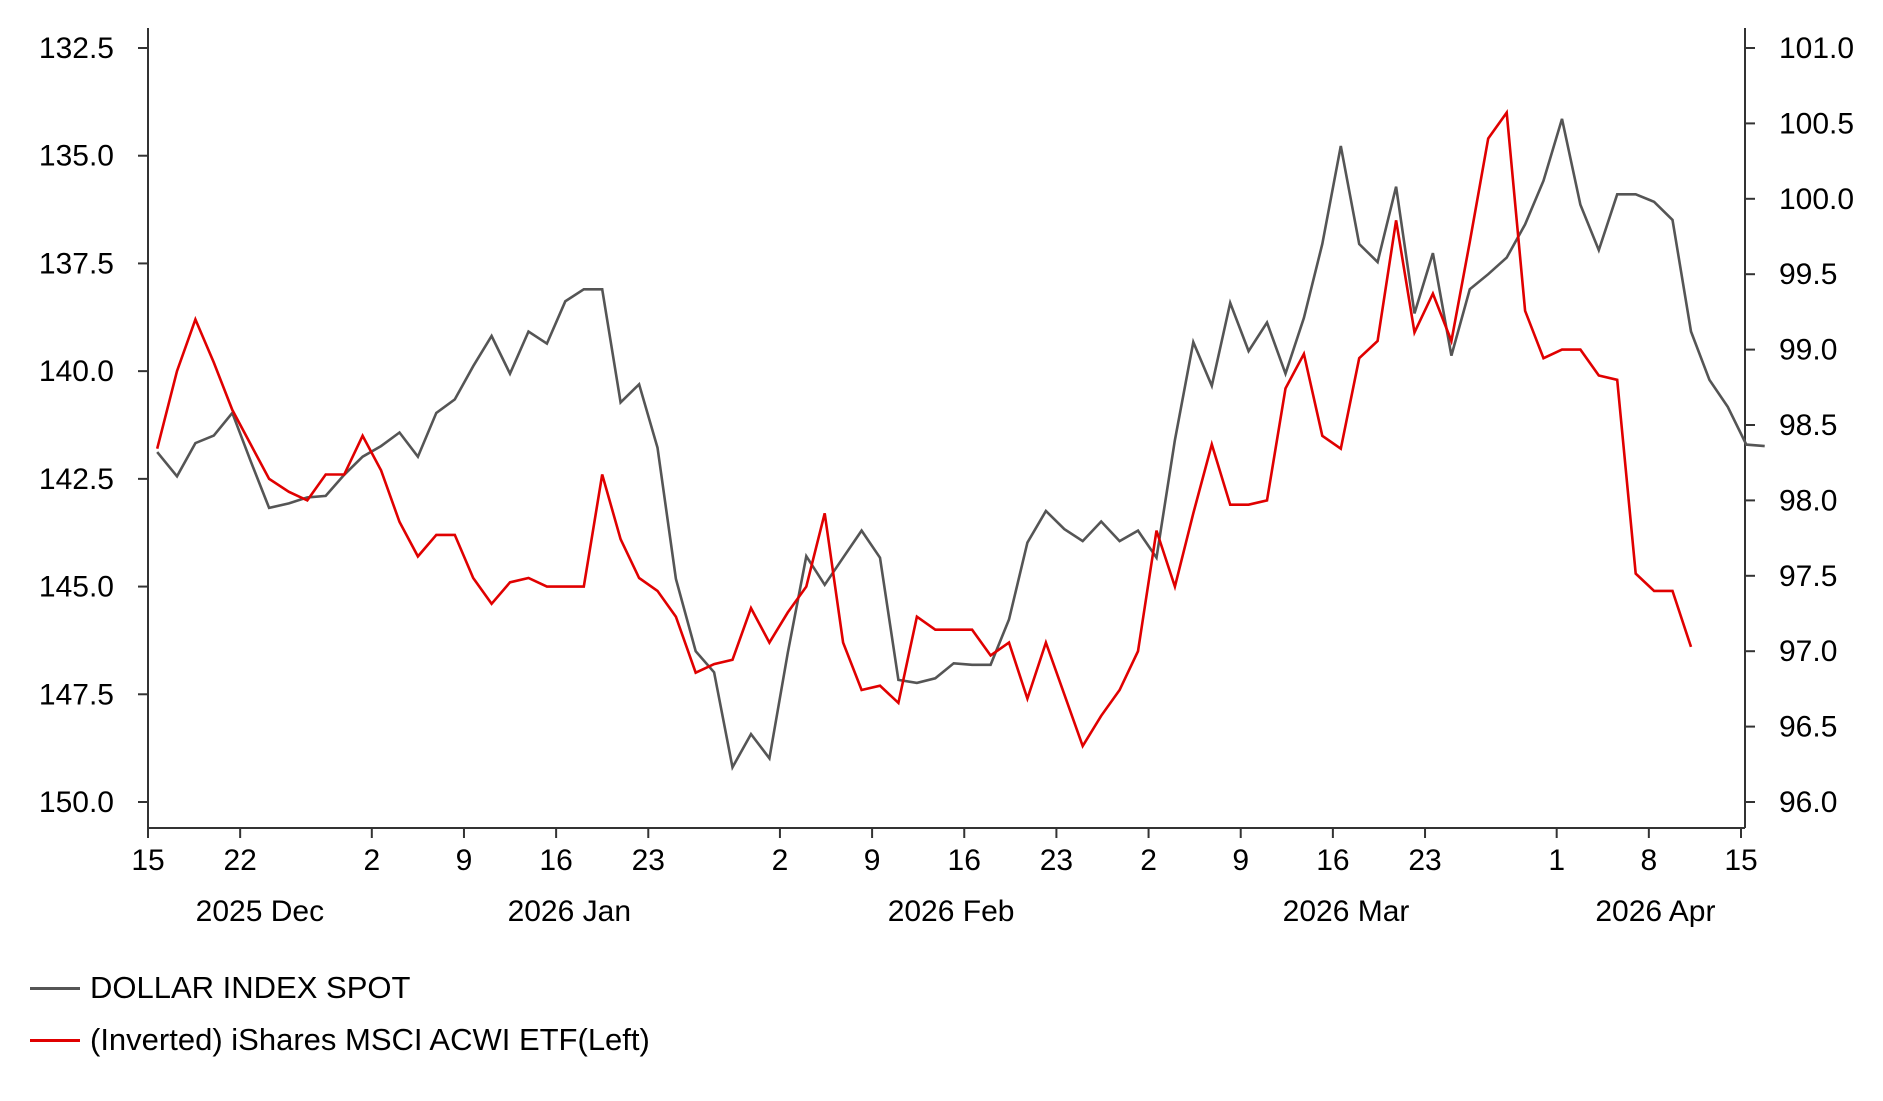 Image resolution: width=1883 pixels, height=1101 pixels. What do you see at coordinates (250, 987) in the screenshot?
I see `legend-label-dollar-index: DOLLAR INDEX SPOT` at bounding box center [250, 987].